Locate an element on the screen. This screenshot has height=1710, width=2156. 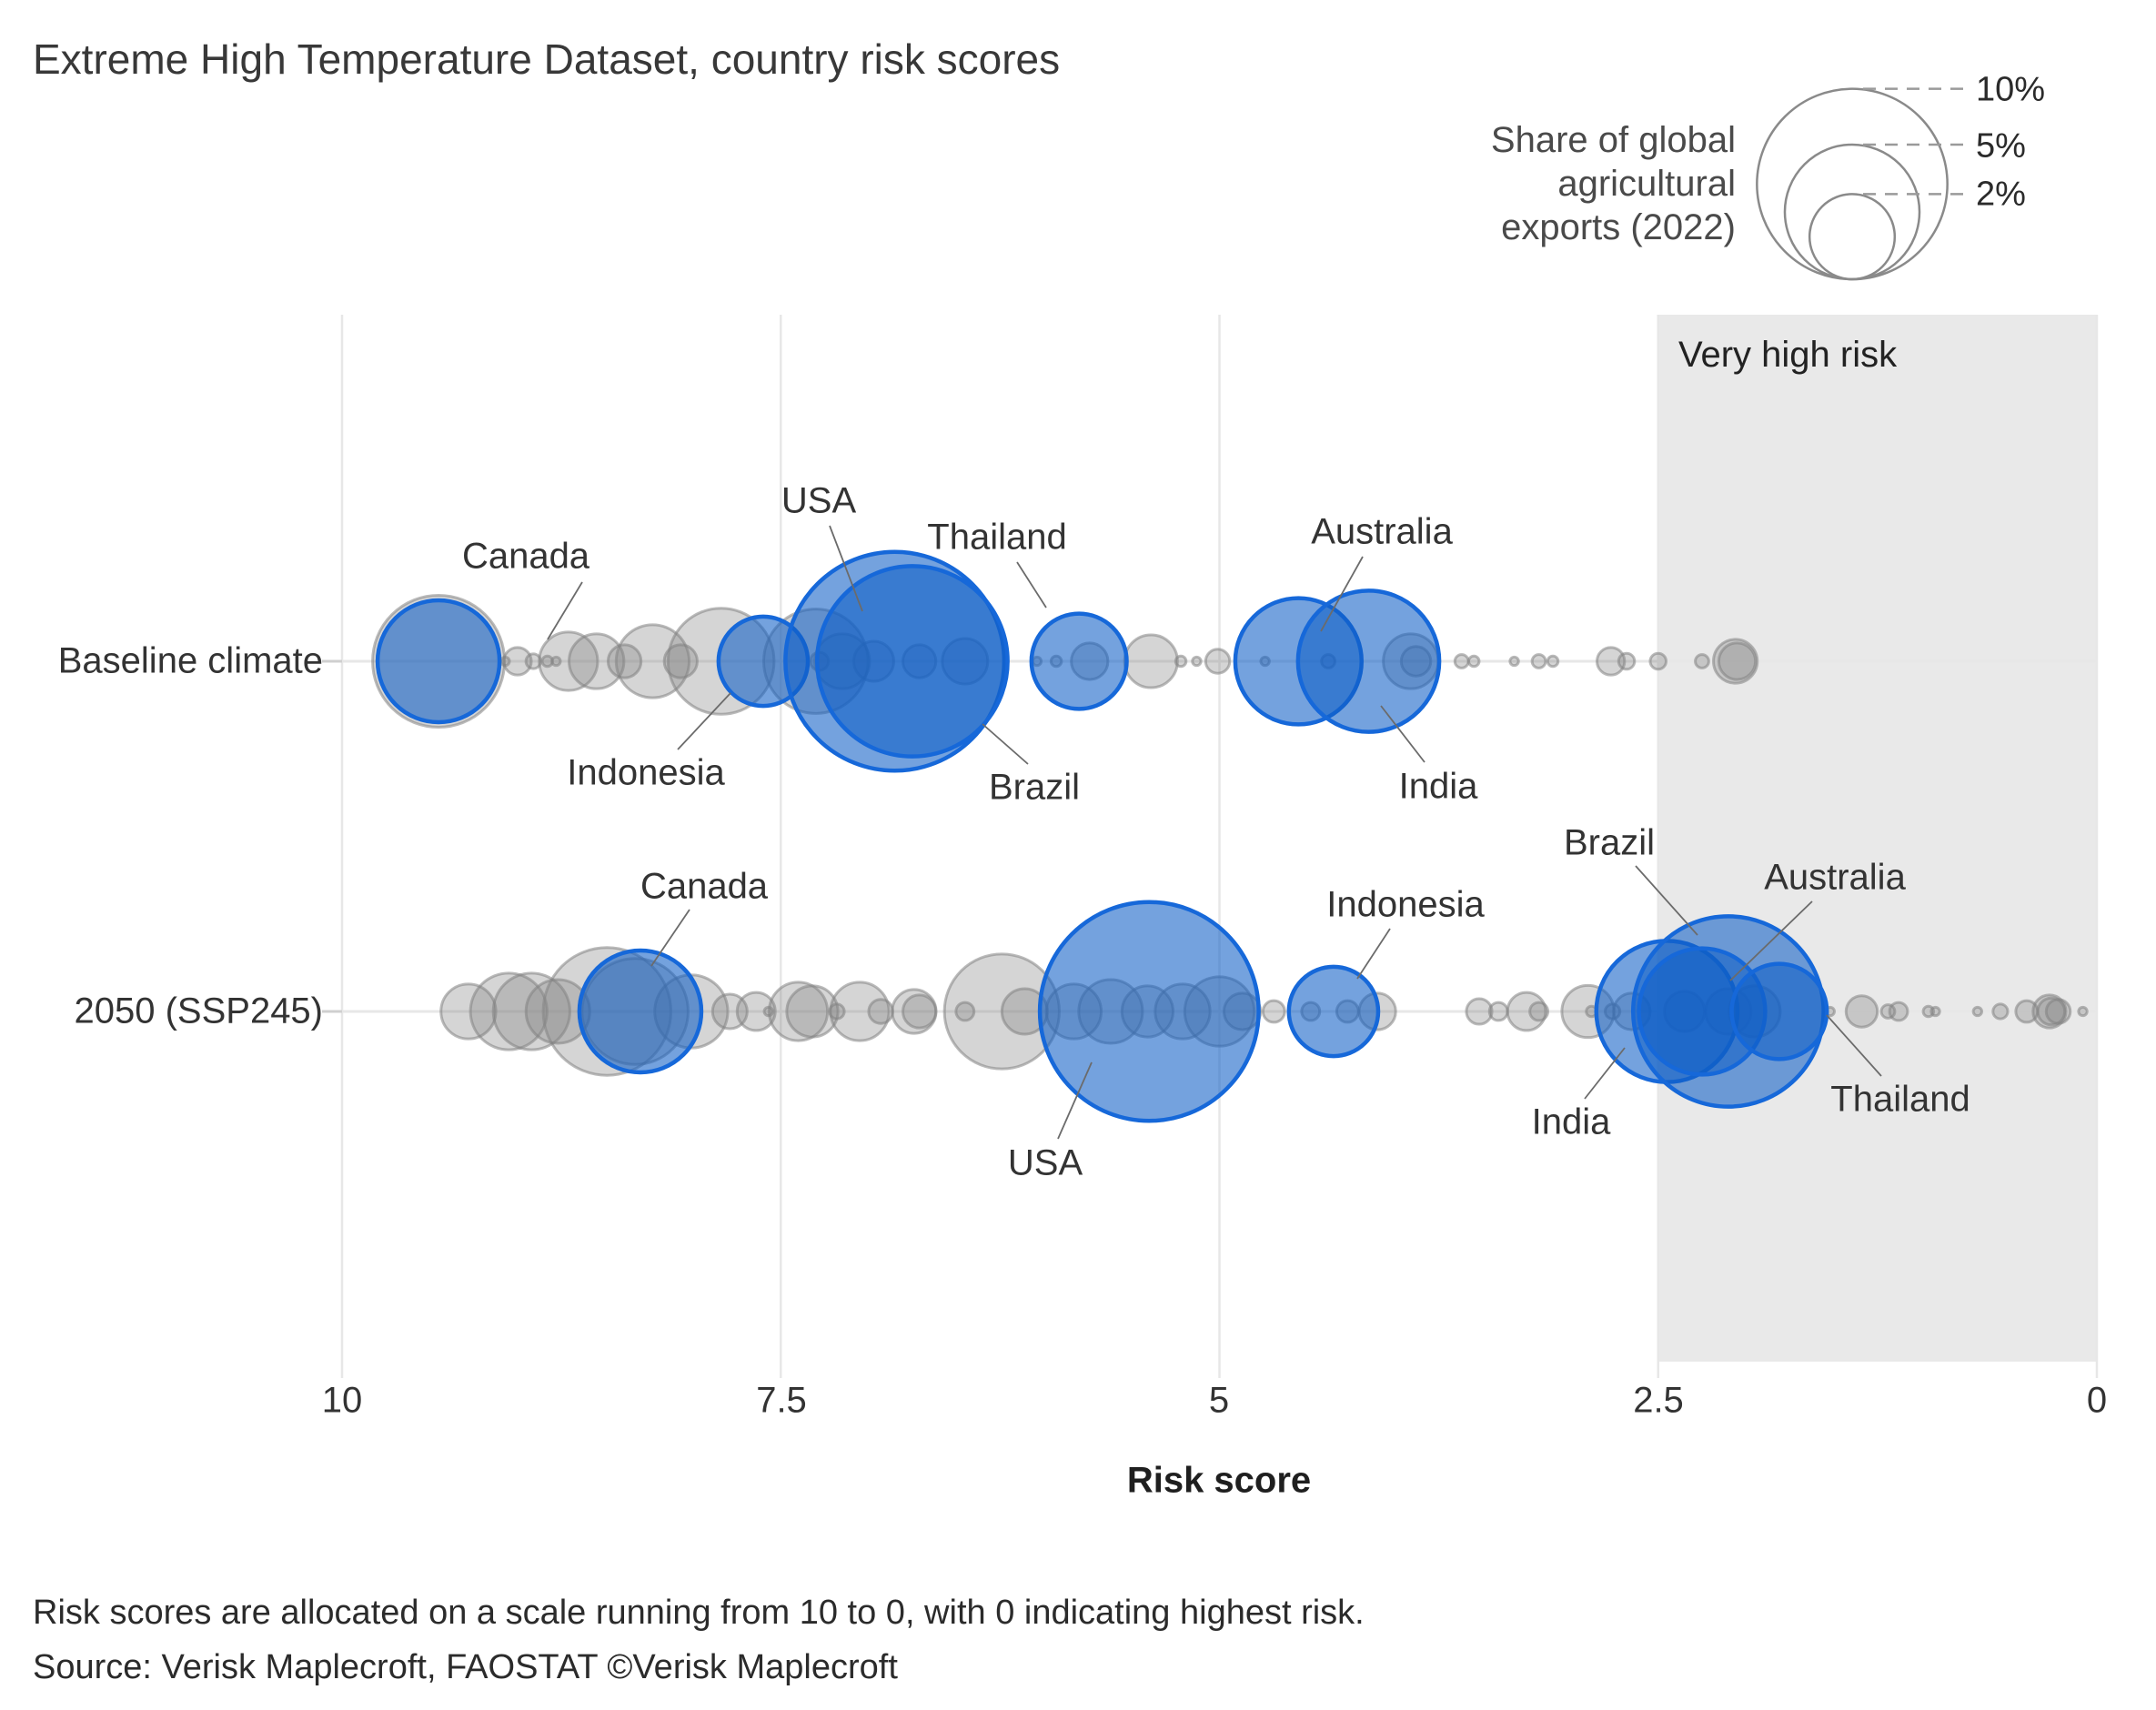
country-label-australia-row1: Australia is located at coordinates (1835, 877).